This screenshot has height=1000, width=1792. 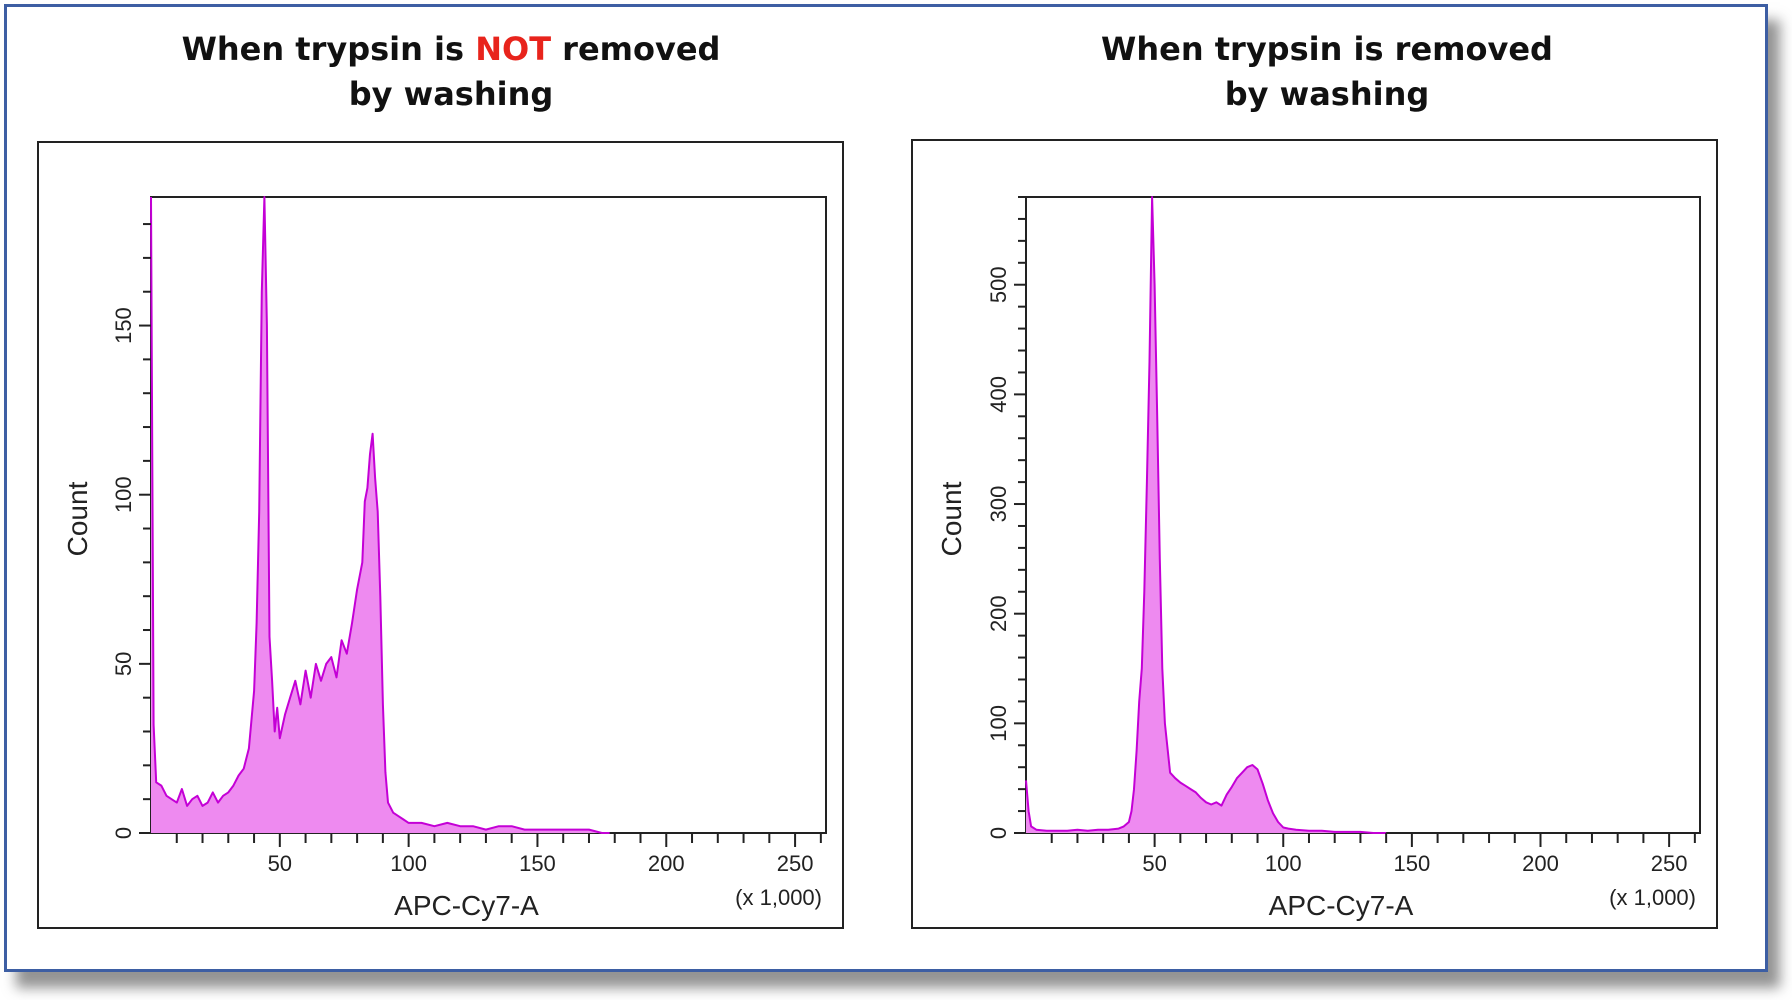 I want to click on title-line1-start: When trypsin is, so click(x=328, y=49).